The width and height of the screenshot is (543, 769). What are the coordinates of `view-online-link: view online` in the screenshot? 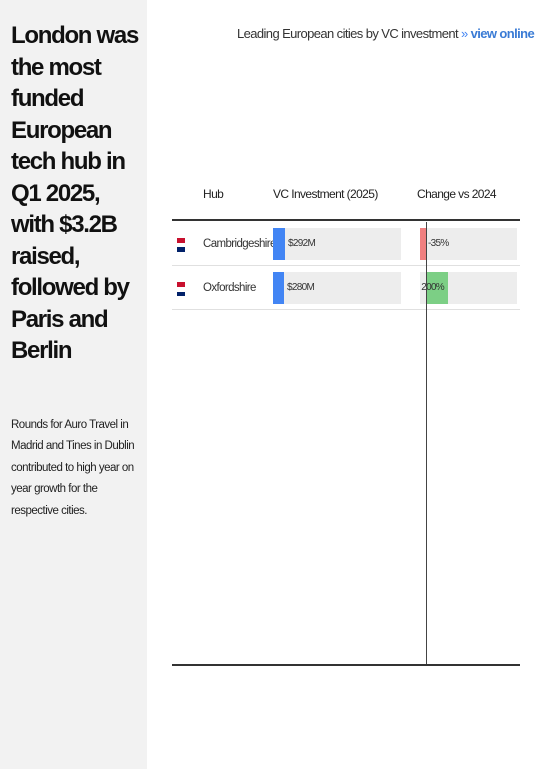 It's located at (502, 33).